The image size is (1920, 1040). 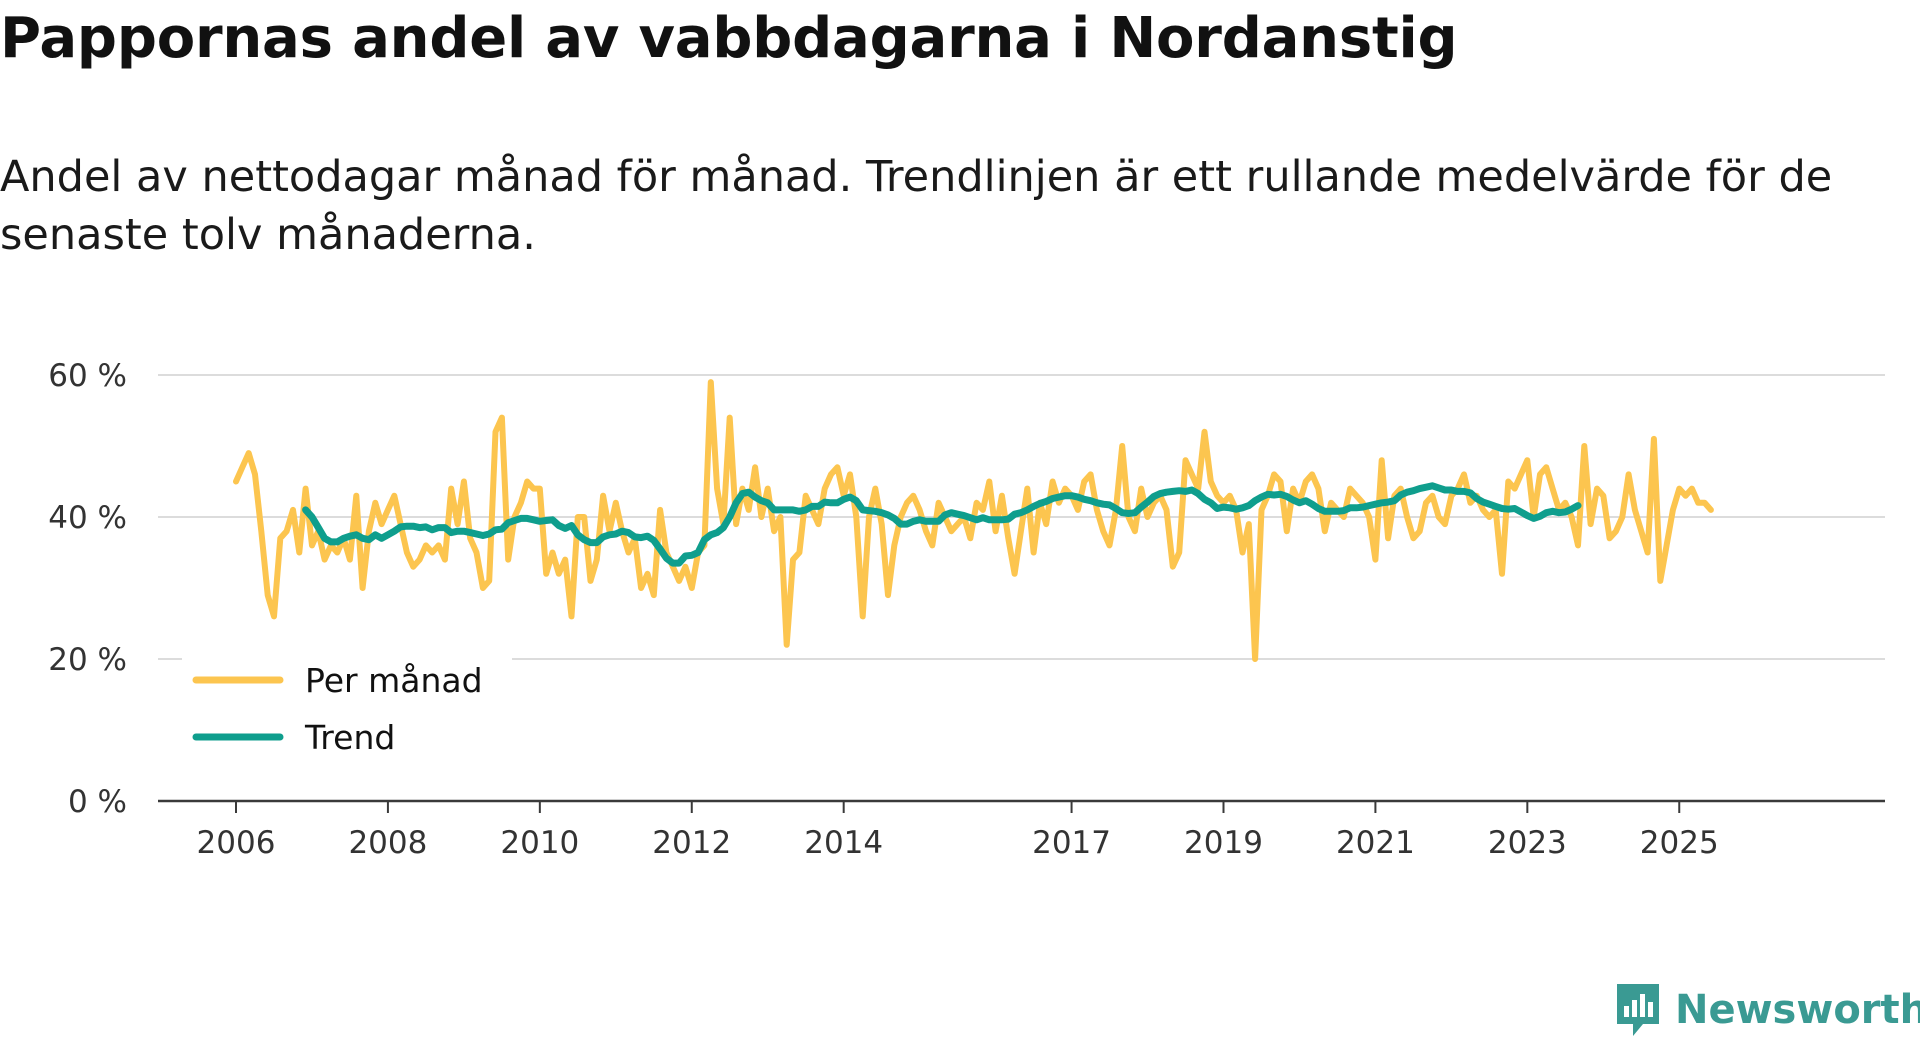 I want to click on y-tick-label: 40 %, so click(x=87, y=518).